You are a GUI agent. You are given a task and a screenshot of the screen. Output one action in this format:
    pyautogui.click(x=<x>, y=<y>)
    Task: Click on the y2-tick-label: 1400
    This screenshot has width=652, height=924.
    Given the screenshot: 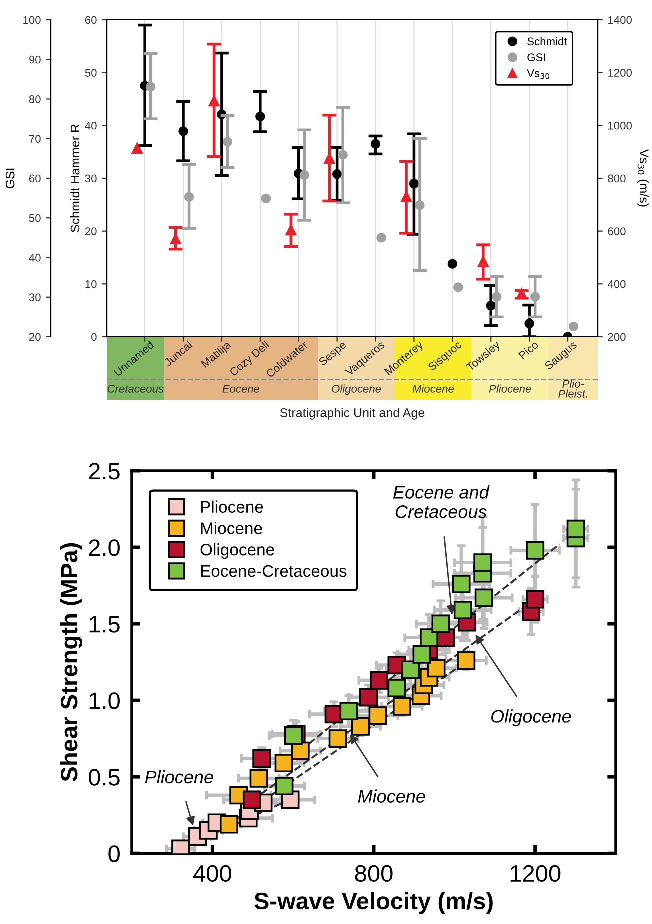 What is the action you would take?
    pyautogui.click(x=620, y=20)
    